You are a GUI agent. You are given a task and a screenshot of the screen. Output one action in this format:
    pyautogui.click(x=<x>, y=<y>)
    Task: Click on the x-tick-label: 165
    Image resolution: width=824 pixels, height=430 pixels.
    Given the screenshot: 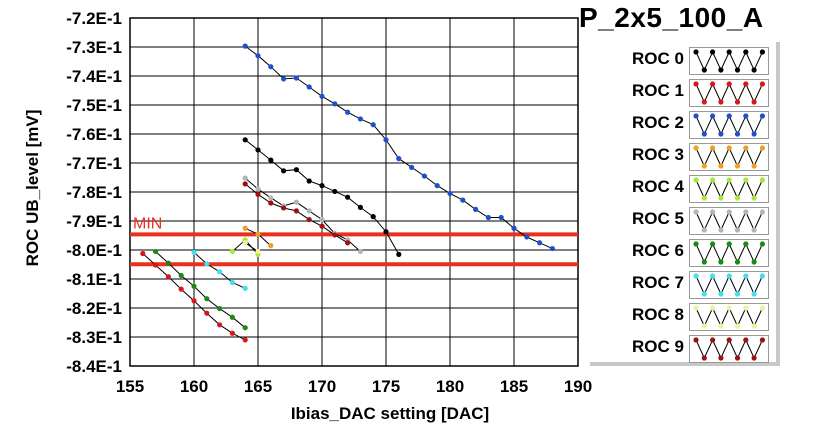 What is the action you would take?
    pyautogui.click(x=258, y=386)
    